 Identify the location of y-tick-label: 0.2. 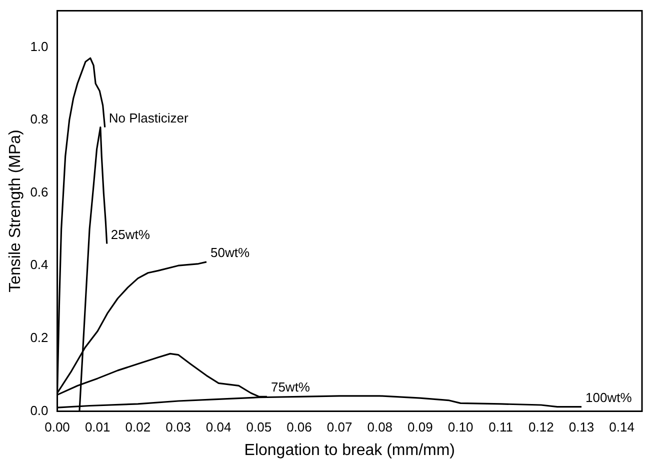
(39, 337).